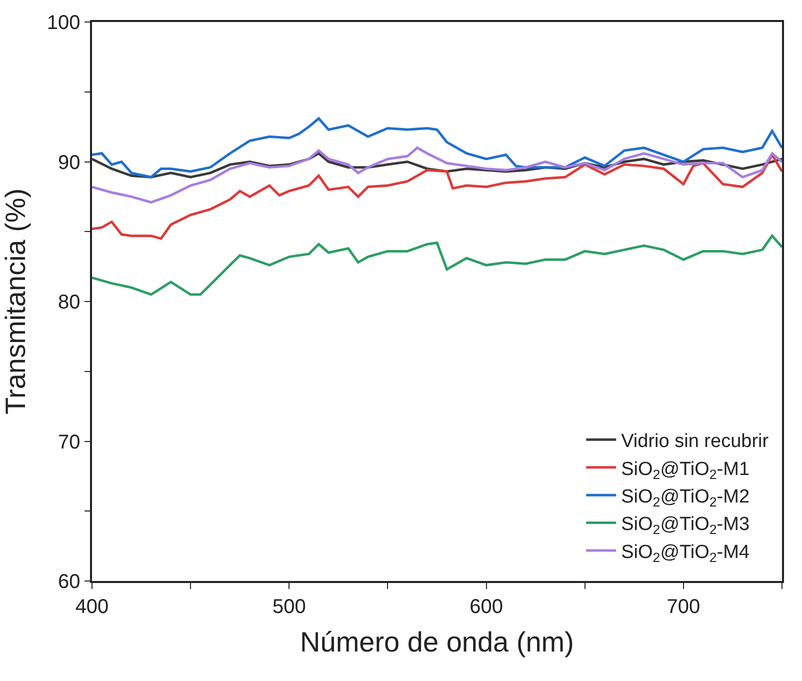  What do you see at coordinates (15, 301) in the screenshot?
I see `y-axis-title: Transmitancia (%)` at bounding box center [15, 301].